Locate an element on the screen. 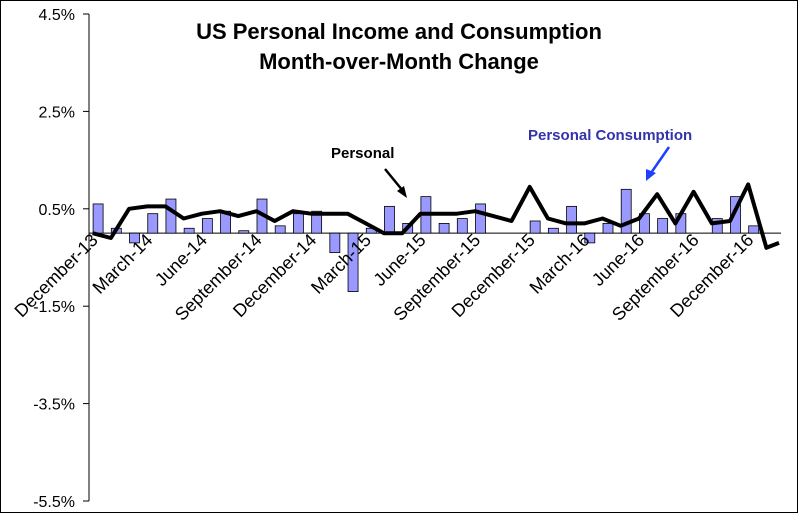 Image resolution: width=798 pixels, height=514 pixels. x-tick-label: March-14 is located at coordinates (123, 264).